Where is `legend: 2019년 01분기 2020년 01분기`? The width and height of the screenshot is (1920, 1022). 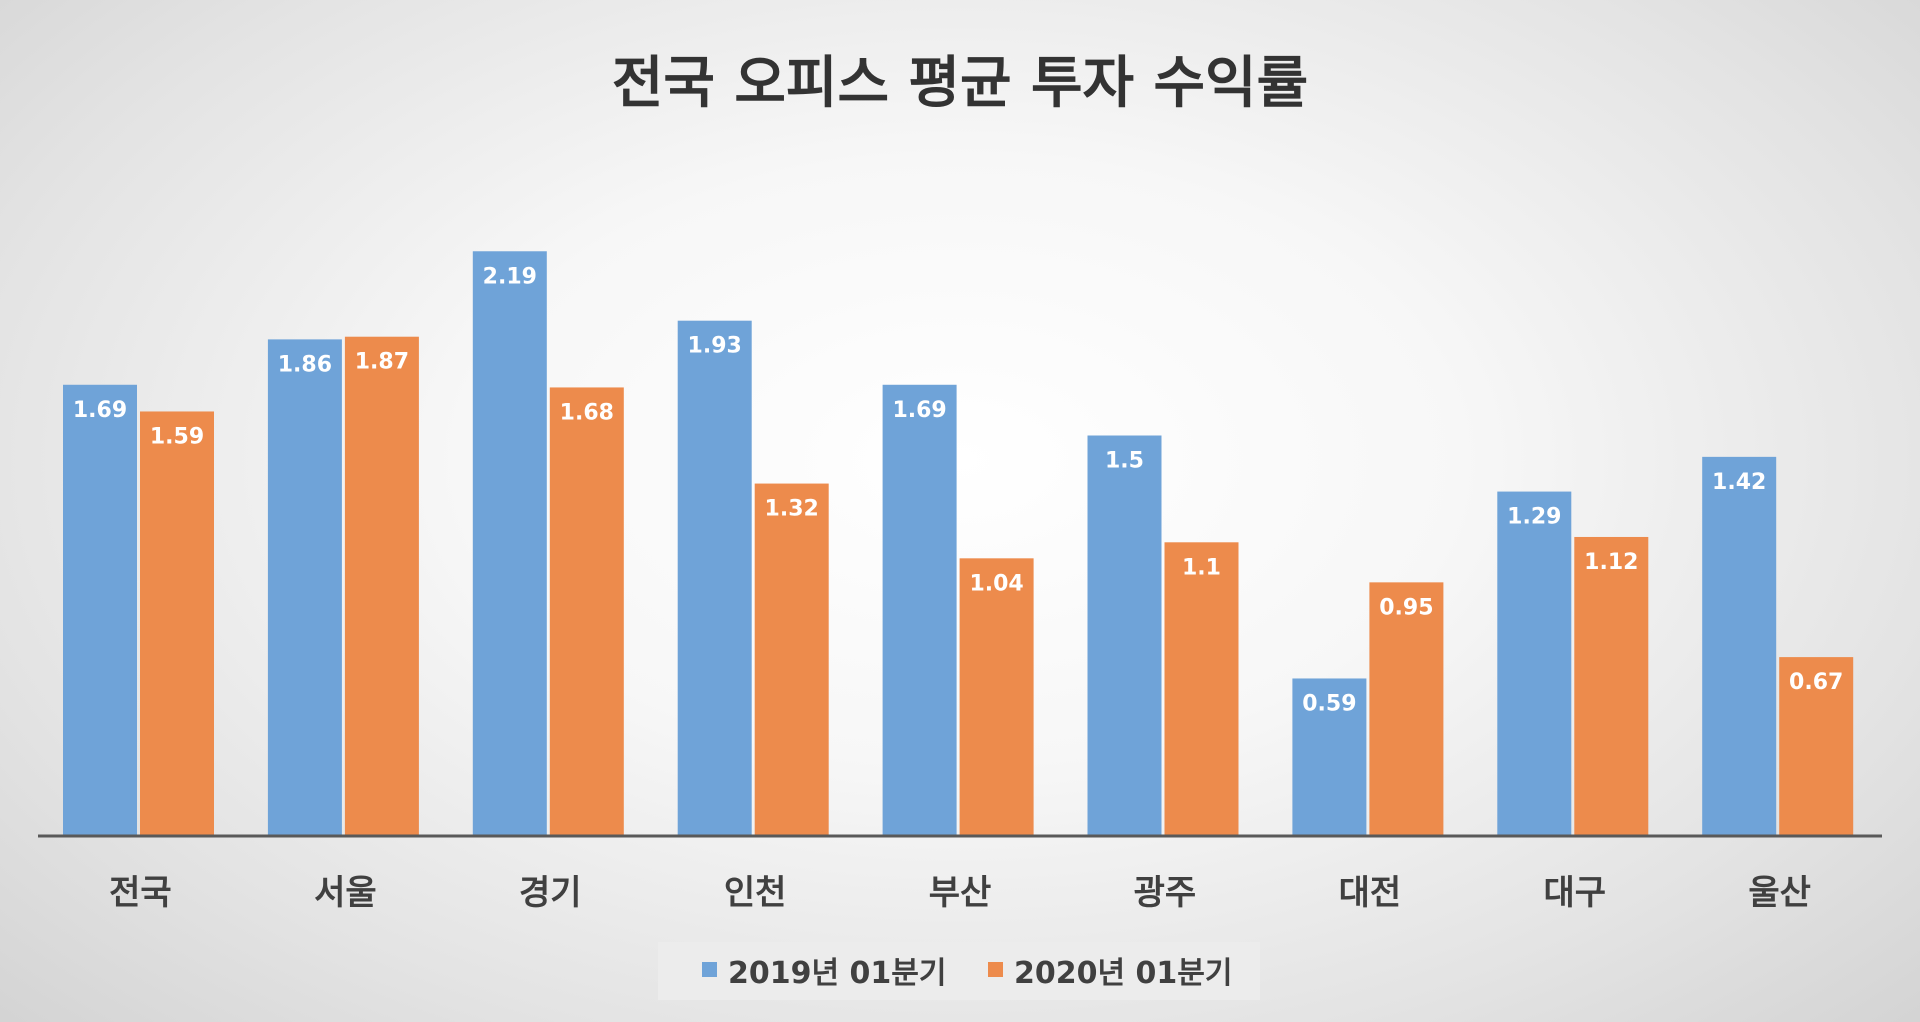 legend: 2019년 01분기 2020년 01분기 is located at coordinates (959, 971).